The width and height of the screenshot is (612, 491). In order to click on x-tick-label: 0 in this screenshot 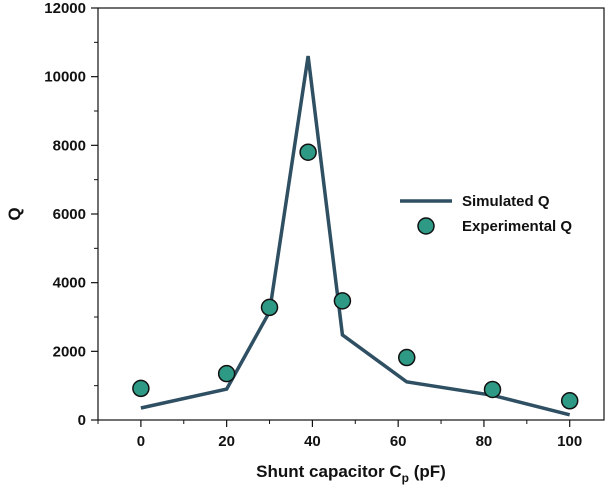, I will do `click(141, 441)`.